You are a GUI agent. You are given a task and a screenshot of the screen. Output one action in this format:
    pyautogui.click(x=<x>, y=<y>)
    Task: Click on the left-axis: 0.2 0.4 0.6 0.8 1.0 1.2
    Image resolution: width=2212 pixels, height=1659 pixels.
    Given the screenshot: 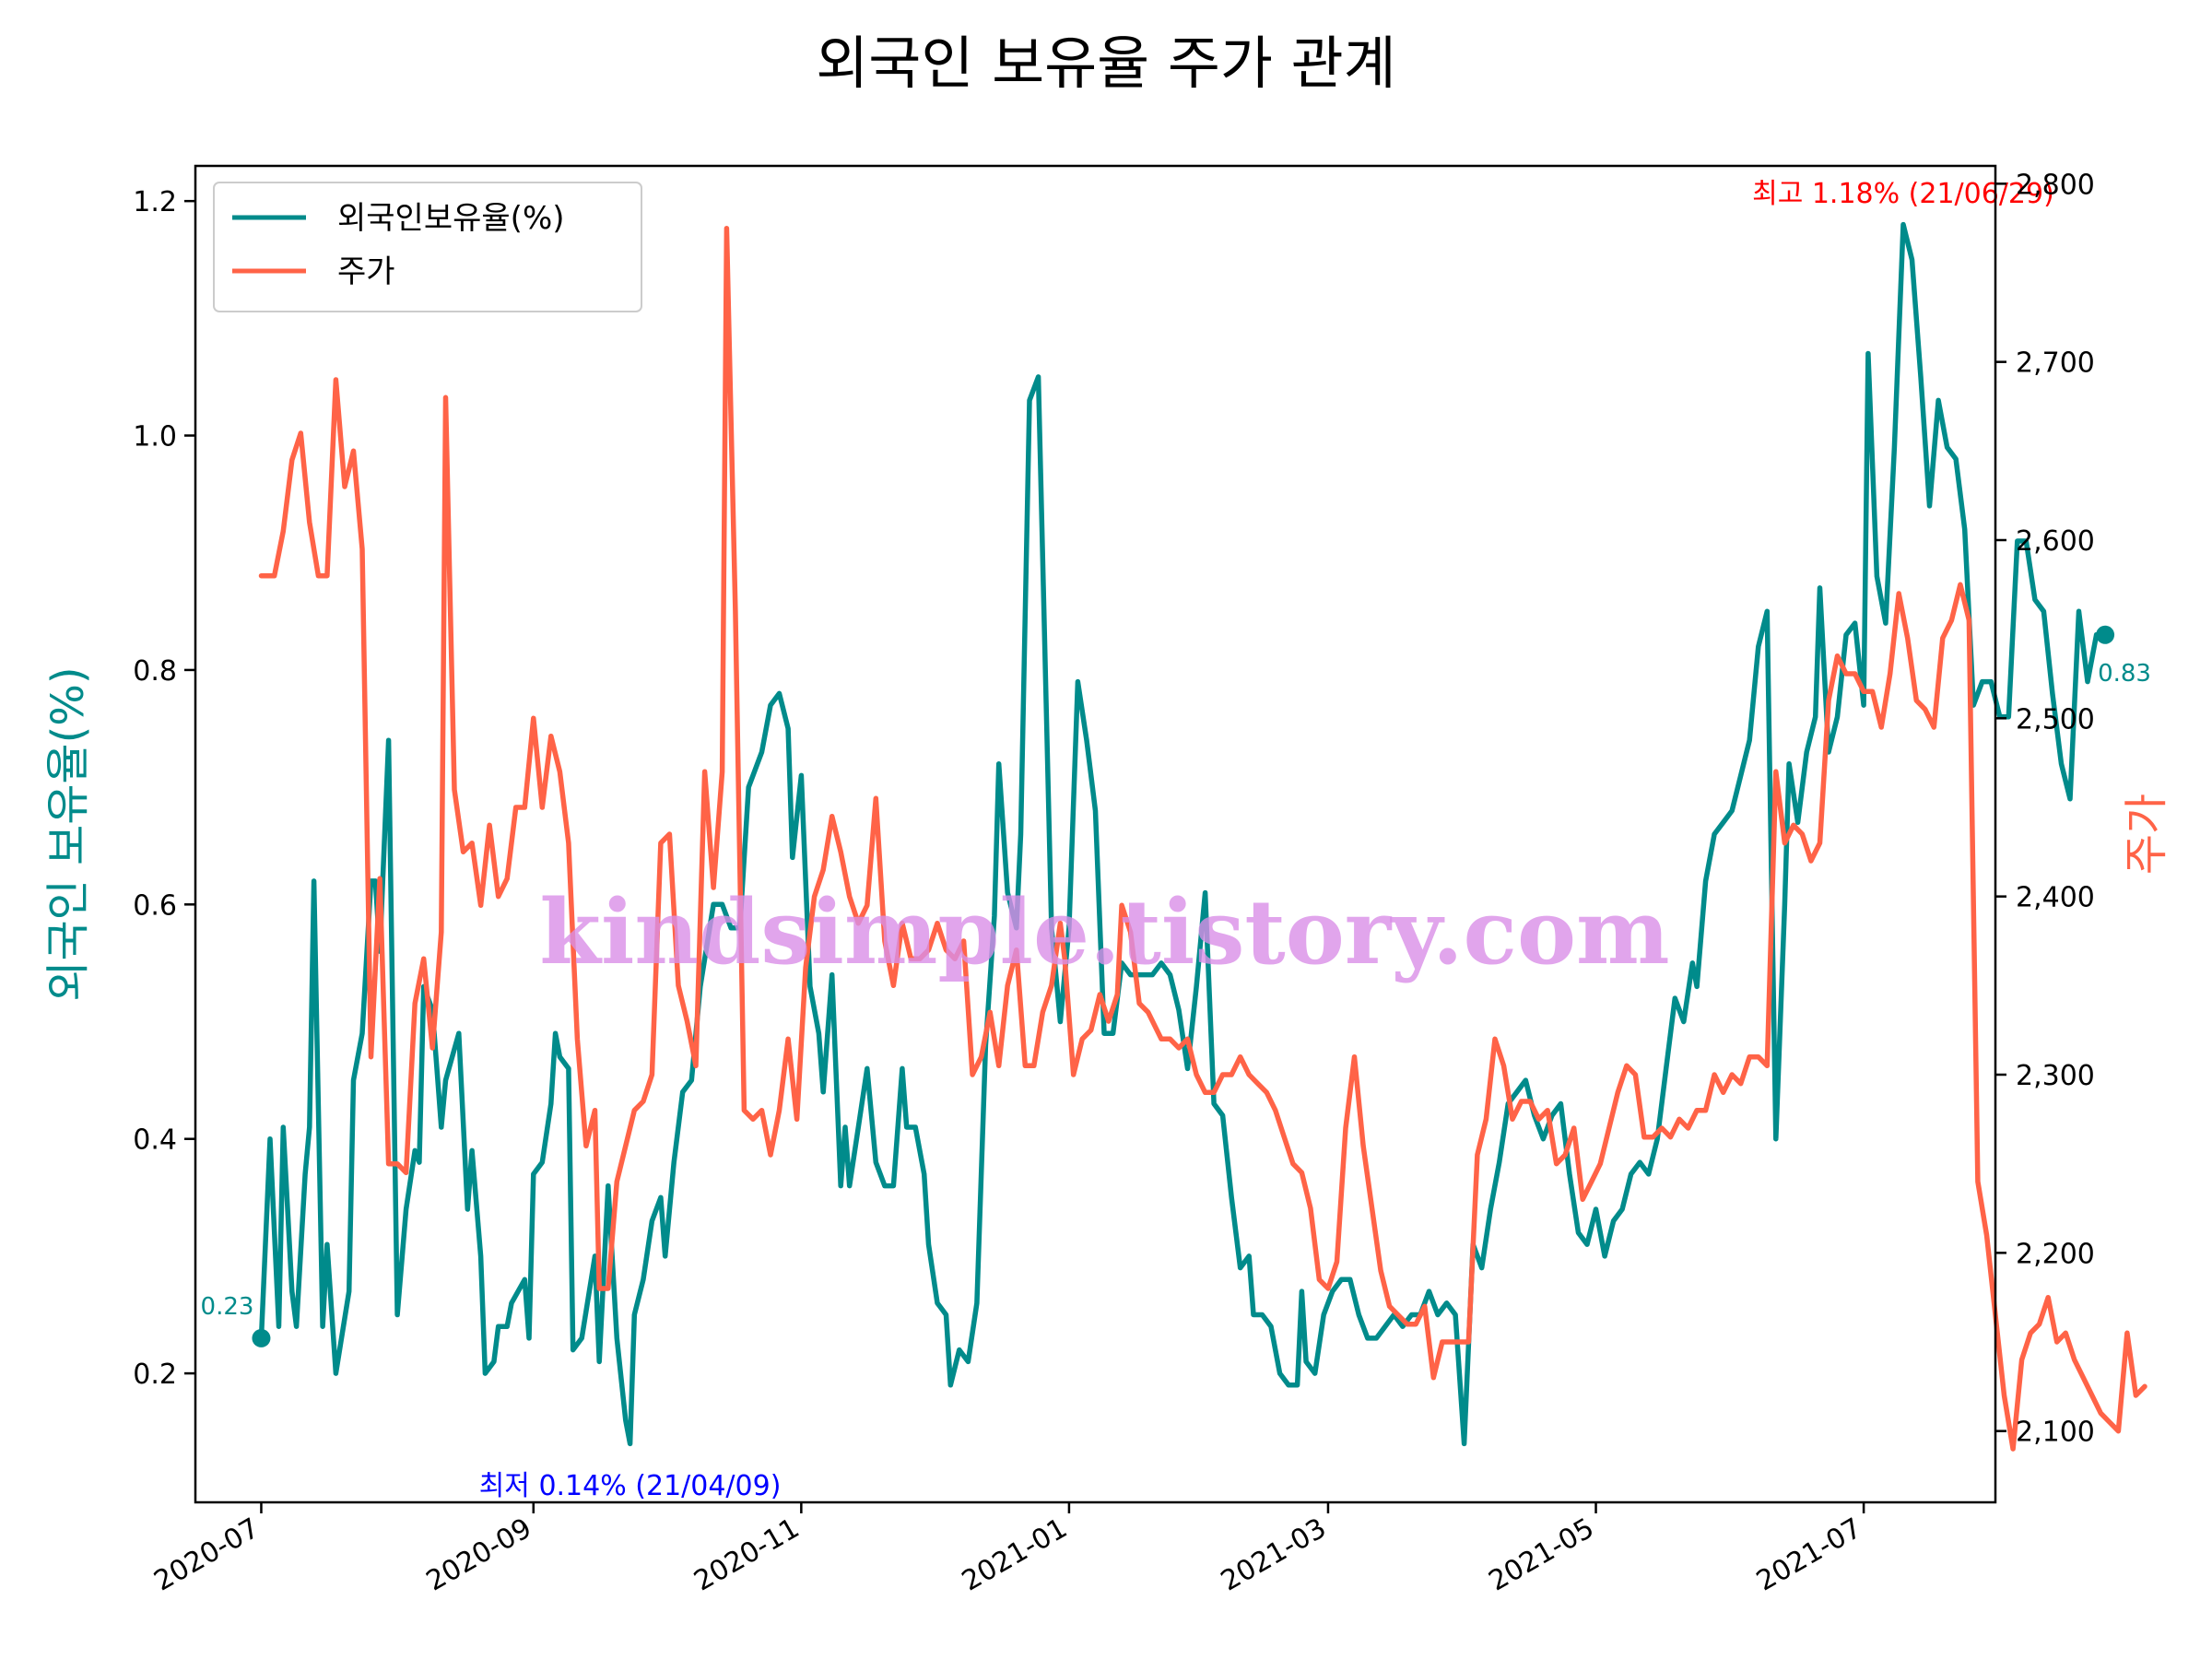 What is the action you would take?
    pyautogui.click(x=164, y=788)
    